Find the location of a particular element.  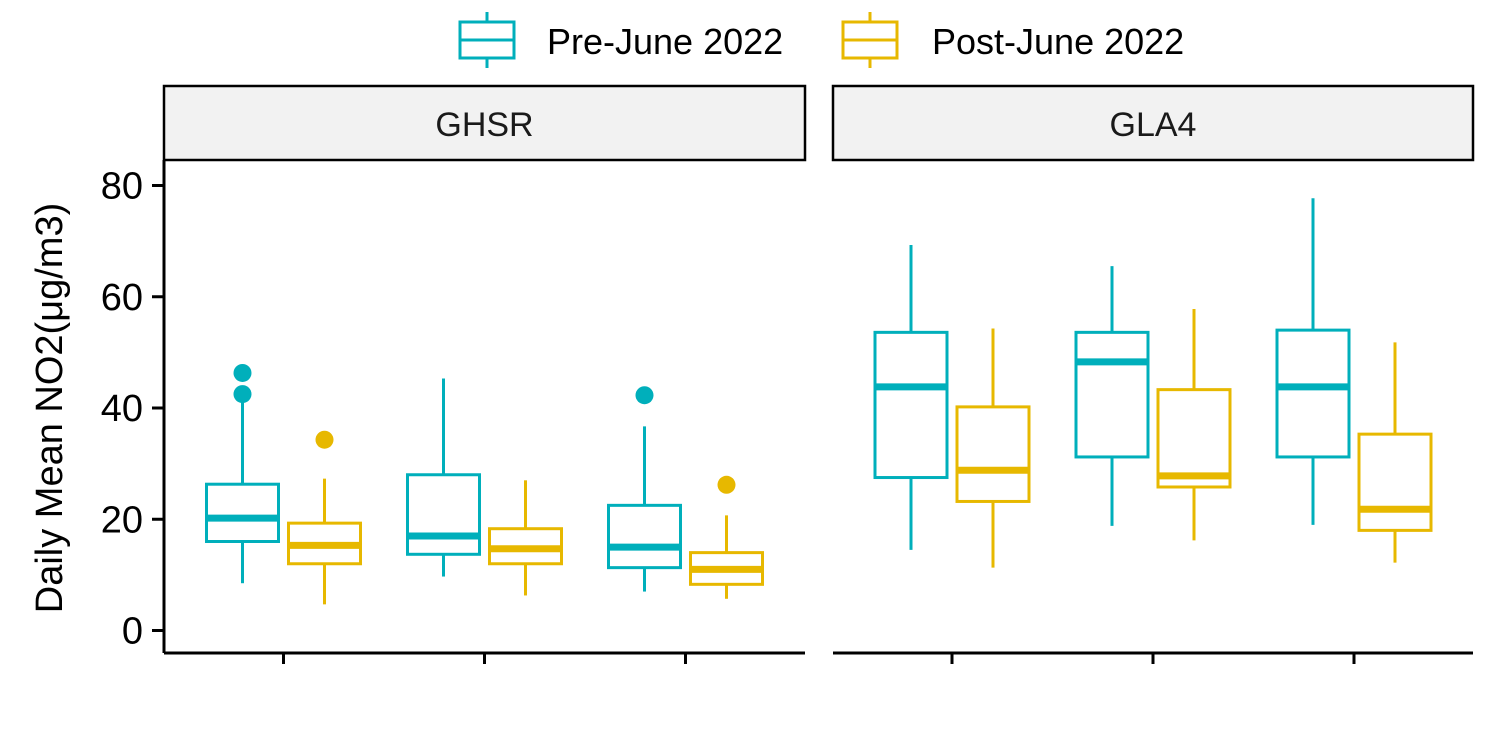

legend-key-pre is located at coordinates (487, 40).